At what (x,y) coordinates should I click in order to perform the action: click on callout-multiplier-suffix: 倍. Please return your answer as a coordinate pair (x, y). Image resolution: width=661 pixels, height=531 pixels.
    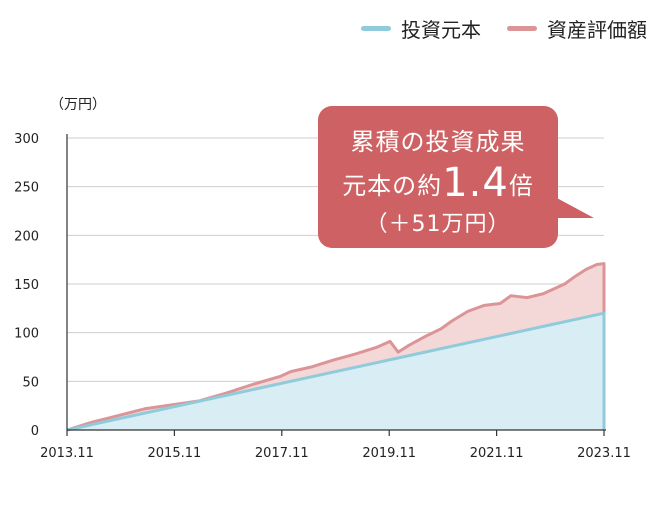
    Looking at the image, I should click on (521, 186).